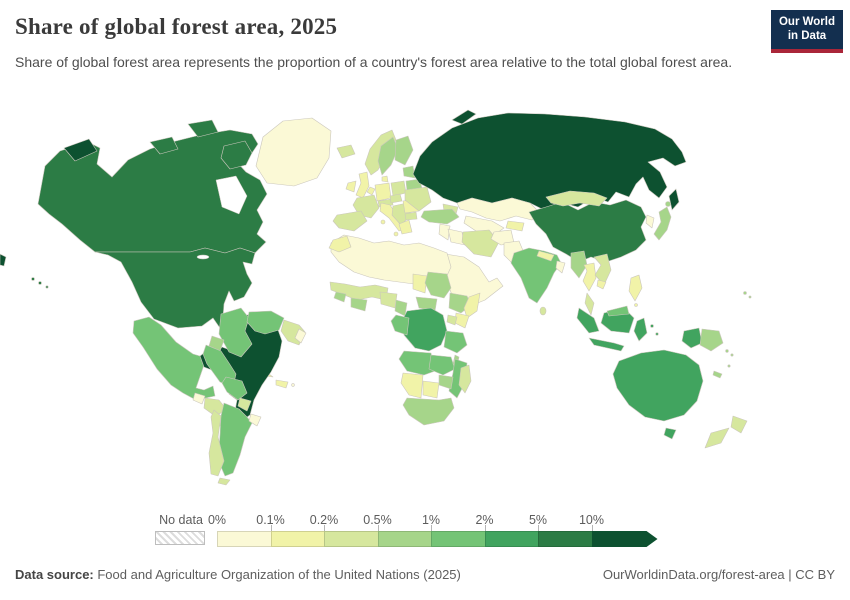 The image size is (850, 600). Describe the element at coordinates (480, 243) in the screenshot. I see `country-iran` at that location.